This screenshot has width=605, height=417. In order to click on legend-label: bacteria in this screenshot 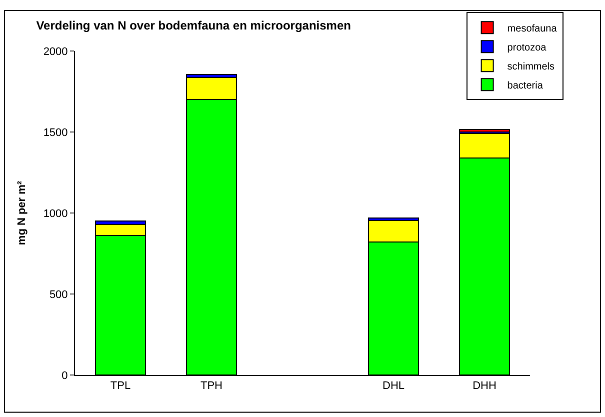, I will do `click(525, 86)`.